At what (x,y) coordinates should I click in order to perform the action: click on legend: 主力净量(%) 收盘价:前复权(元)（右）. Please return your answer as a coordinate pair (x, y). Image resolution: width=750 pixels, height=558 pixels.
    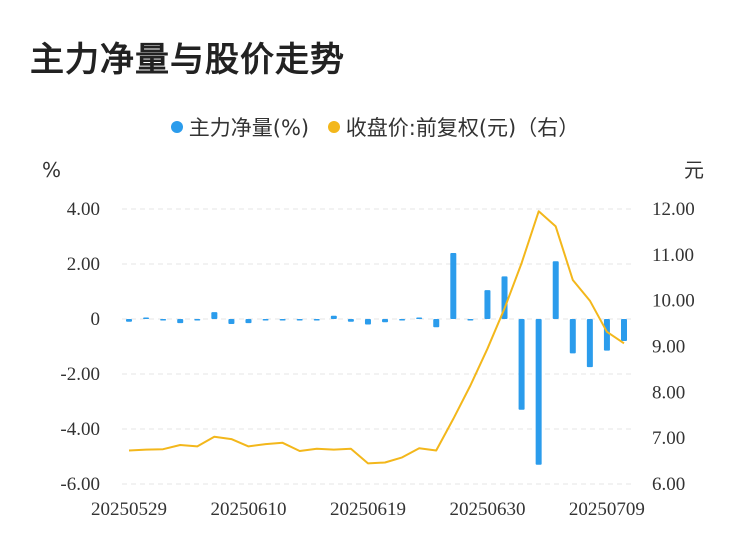
    Looking at the image, I should click on (375, 127).